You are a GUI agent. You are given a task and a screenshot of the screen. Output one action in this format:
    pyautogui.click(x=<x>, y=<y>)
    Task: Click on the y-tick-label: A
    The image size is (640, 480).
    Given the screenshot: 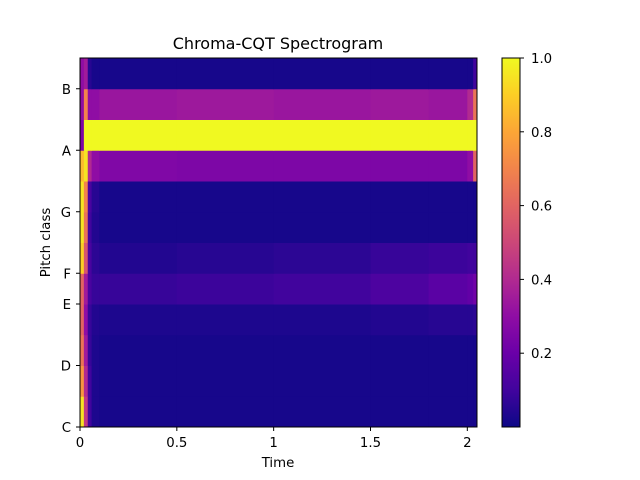 What is the action you would take?
    pyautogui.click(x=66, y=151)
    